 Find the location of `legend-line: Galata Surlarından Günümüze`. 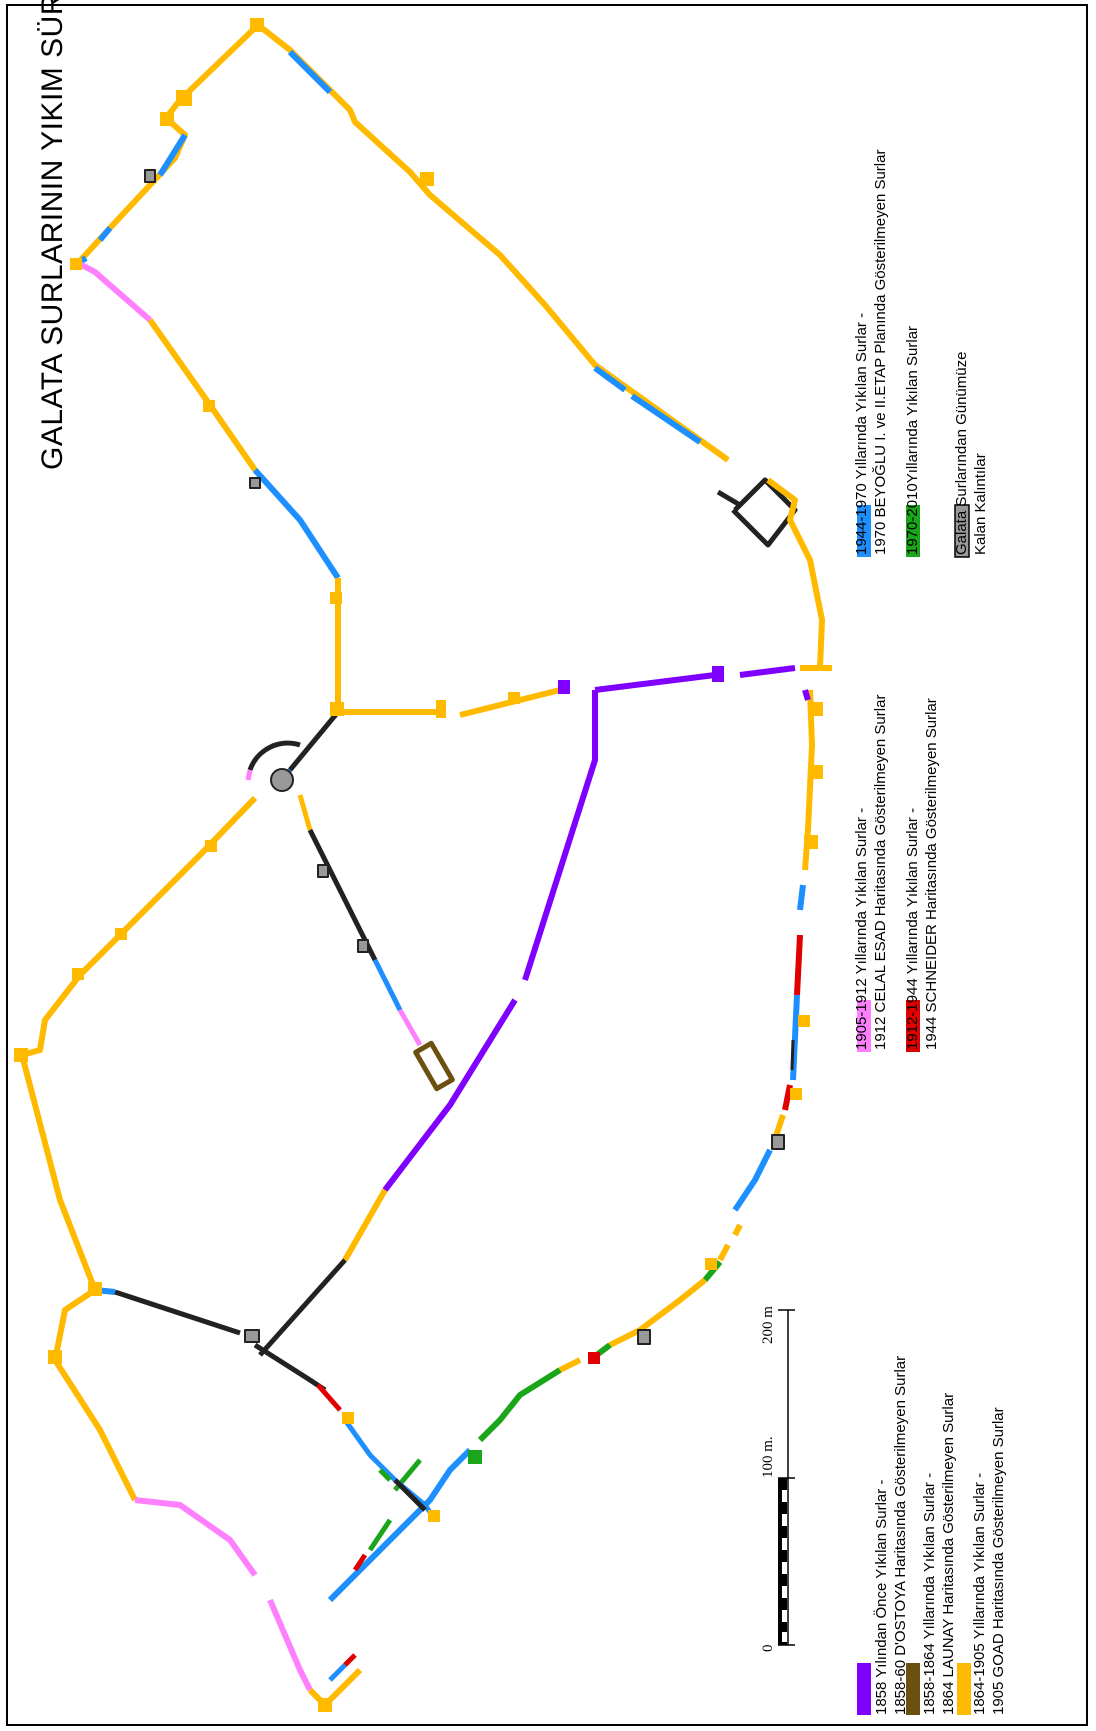

legend-line: Galata Surlarından Günümüze is located at coordinates (961, 453).